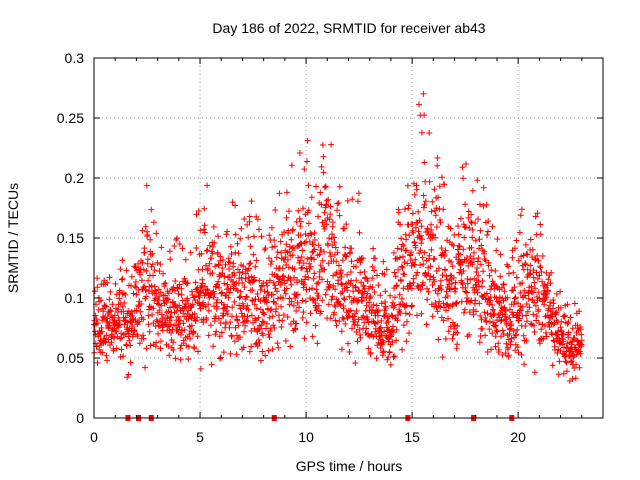 The image size is (640, 480). What do you see at coordinates (70, 118) in the screenshot?
I see `y-tick-label: 0.25` at bounding box center [70, 118].